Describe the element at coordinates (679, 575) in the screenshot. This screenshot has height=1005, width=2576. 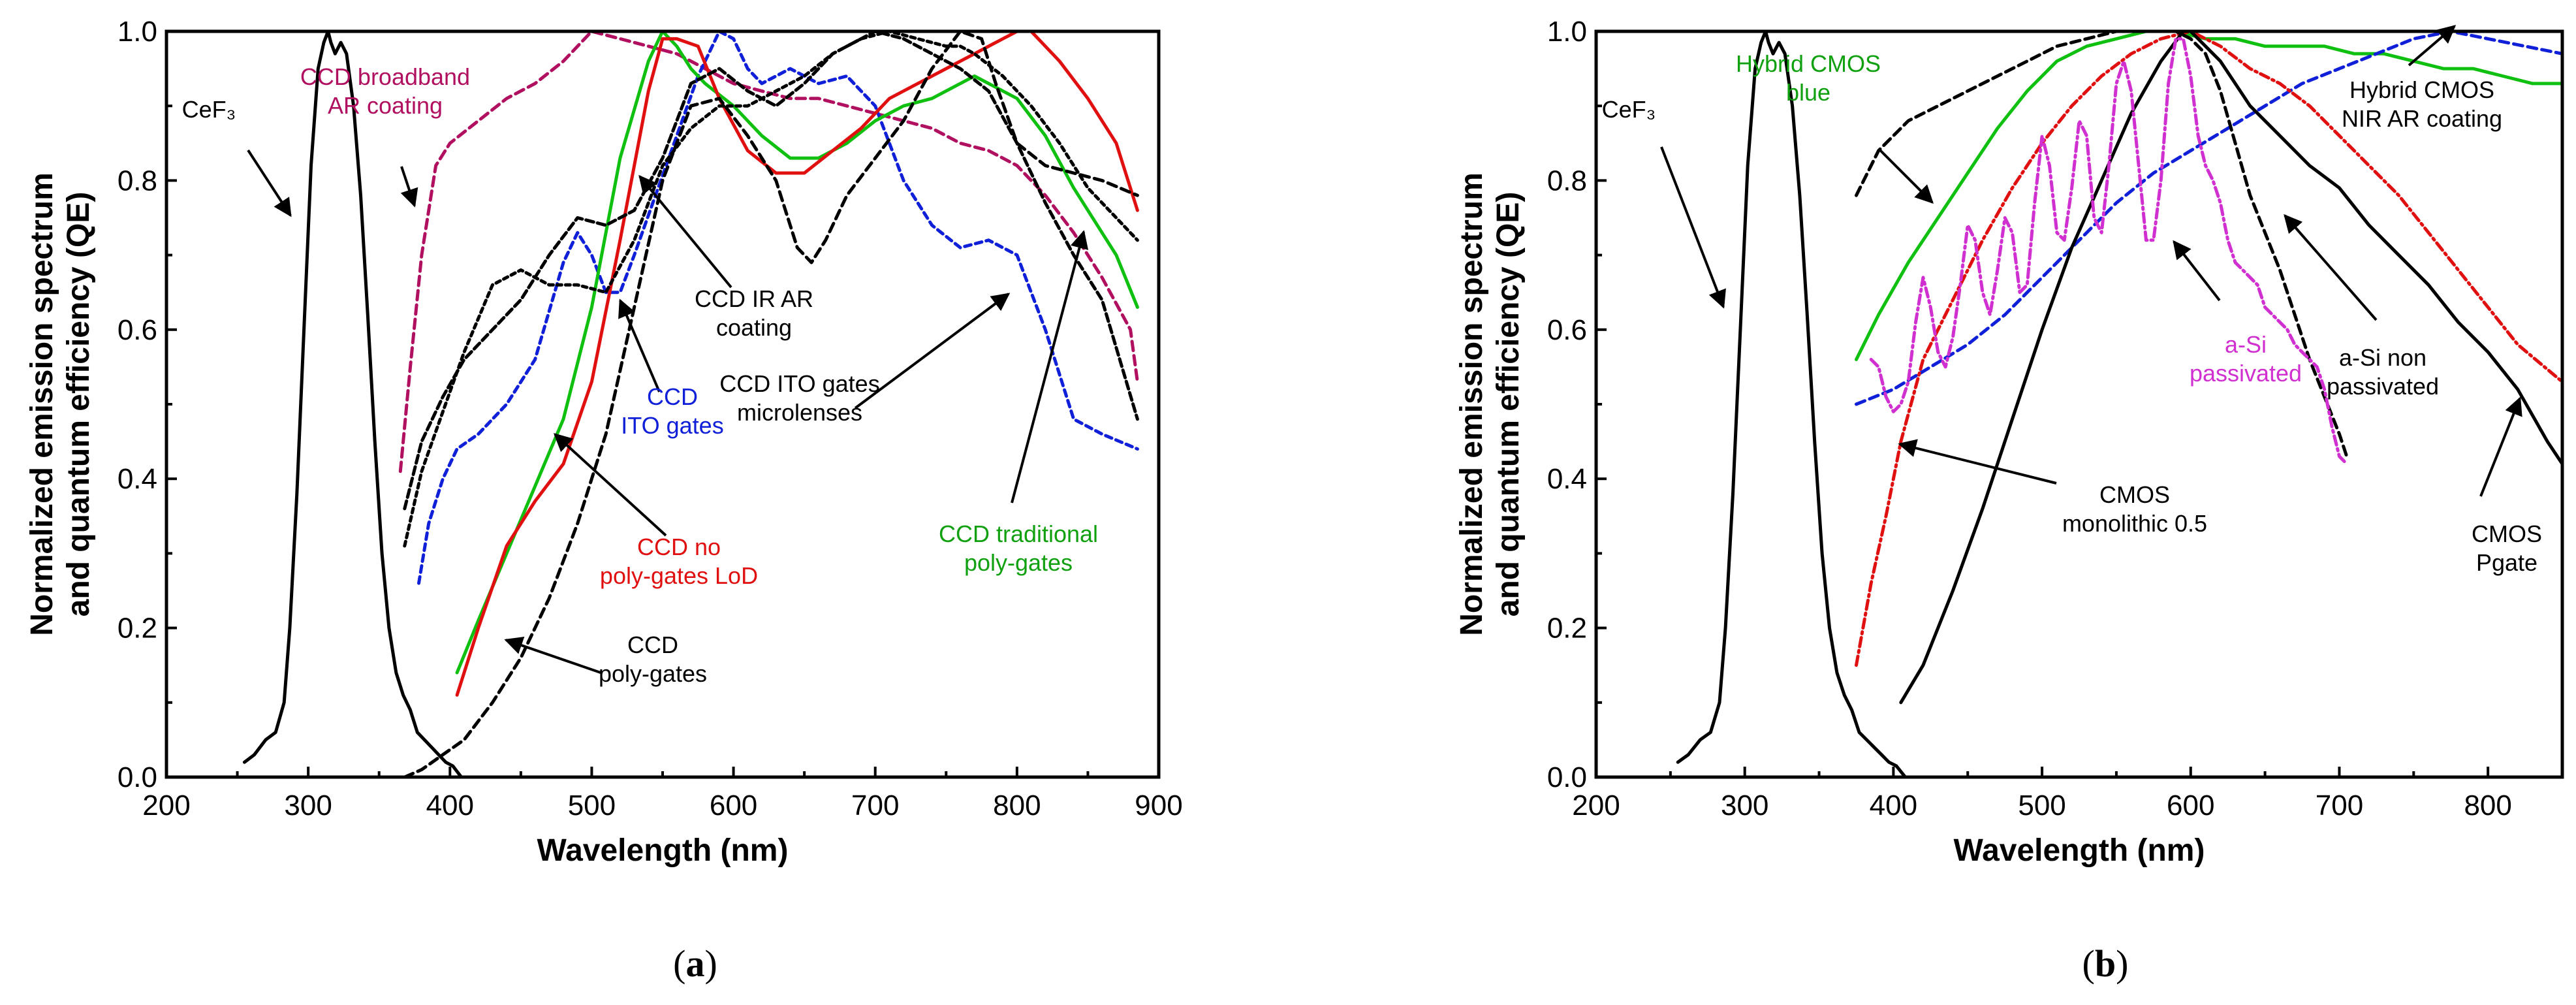
I see `annotation-line: poly-gates LoD` at that location.